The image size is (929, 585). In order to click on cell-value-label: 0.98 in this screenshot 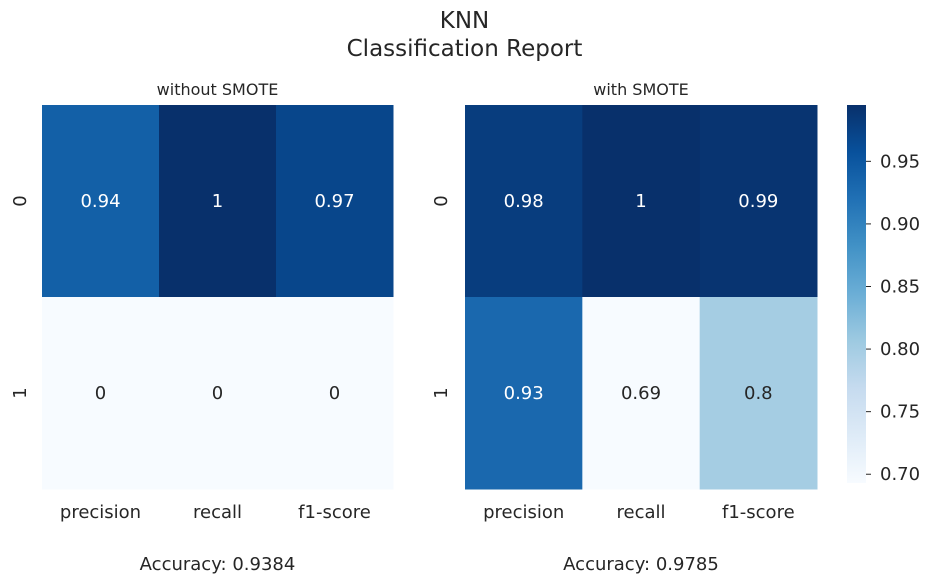, I will do `click(524, 201)`.